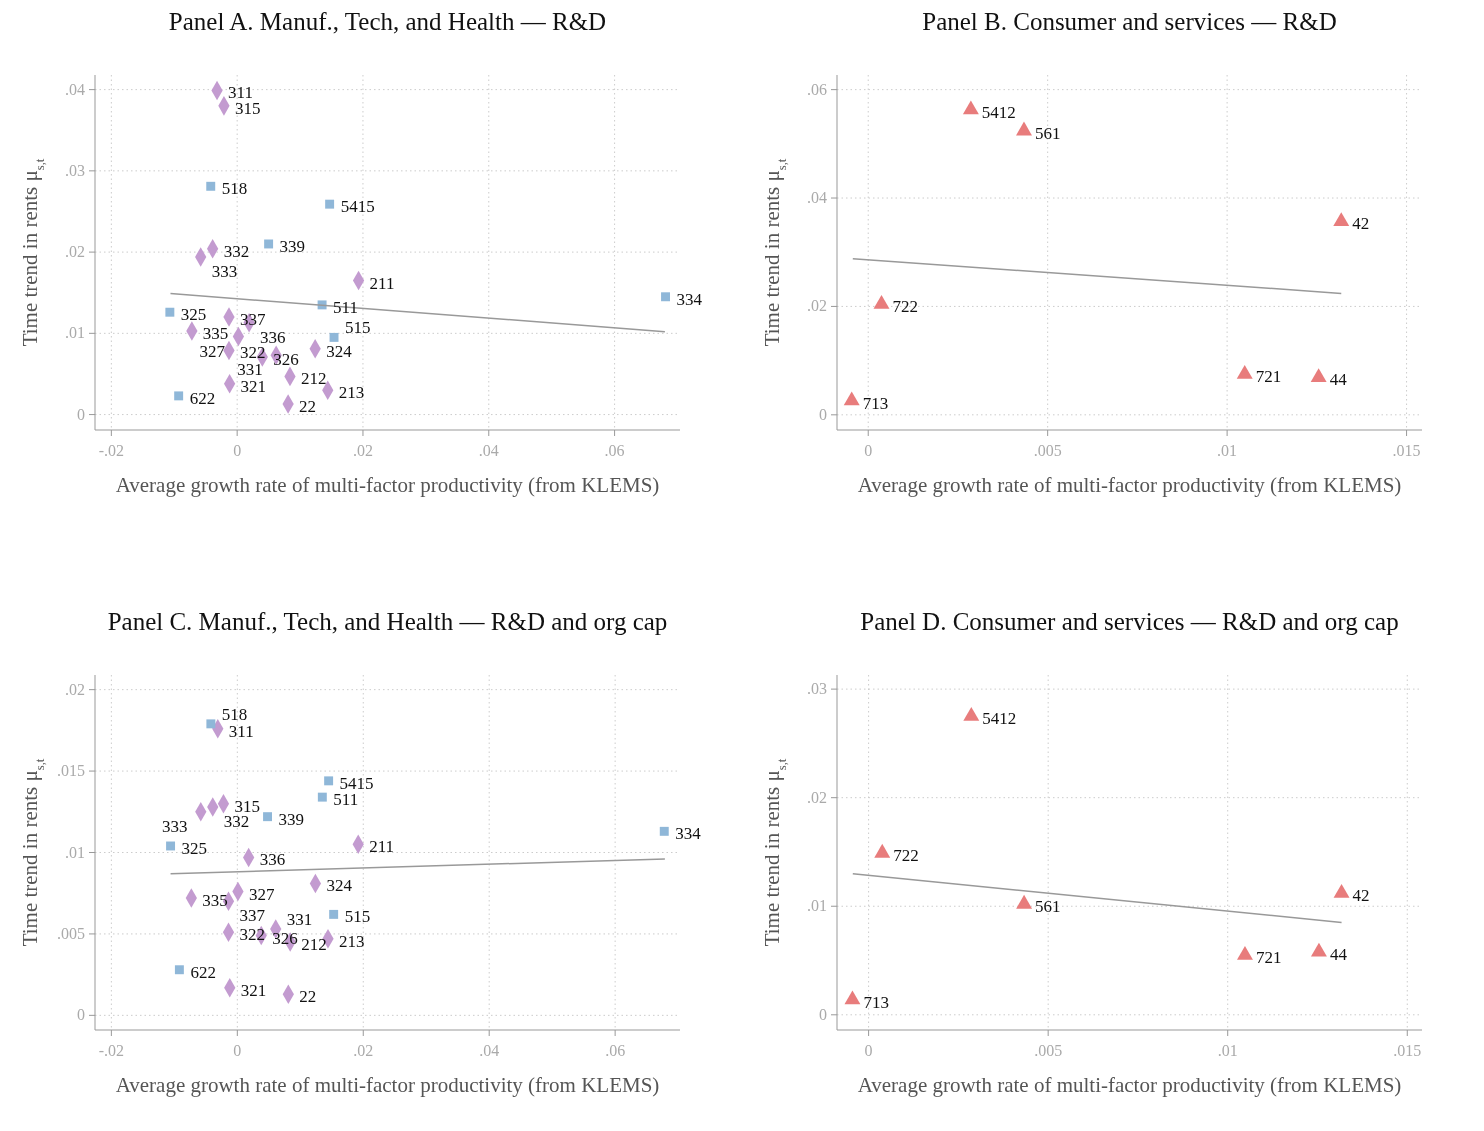  I want to click on annotation: 561, so click(1048, 907).